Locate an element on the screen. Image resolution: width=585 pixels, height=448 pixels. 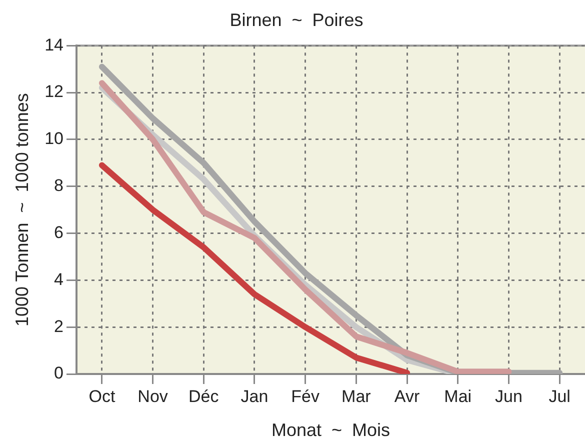
x-tick-label: Jan is located at coordinates (254, 396).